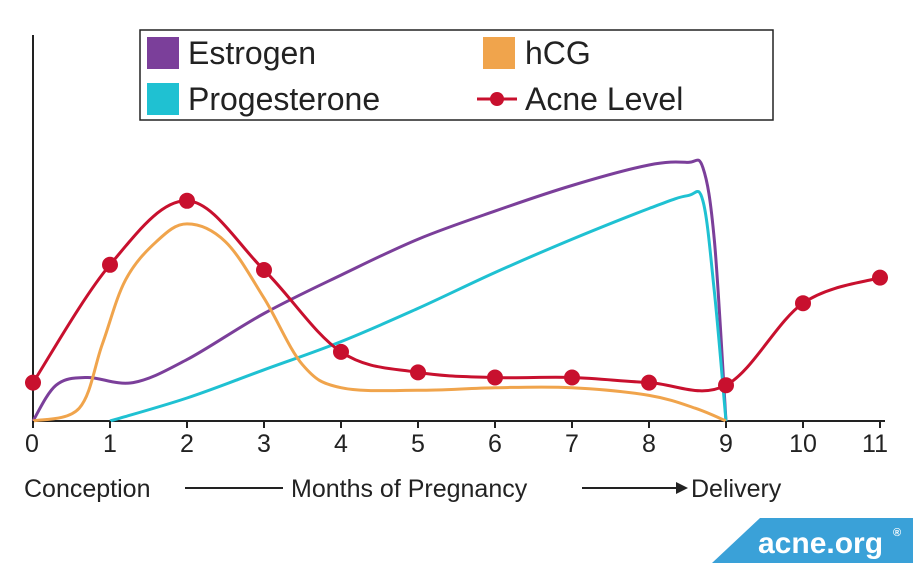 This screenshot has width=913, height=563. Describe the element at coordinates (110, 444) in the screenshot. I see `x-tick-label-1: 1` at that location.